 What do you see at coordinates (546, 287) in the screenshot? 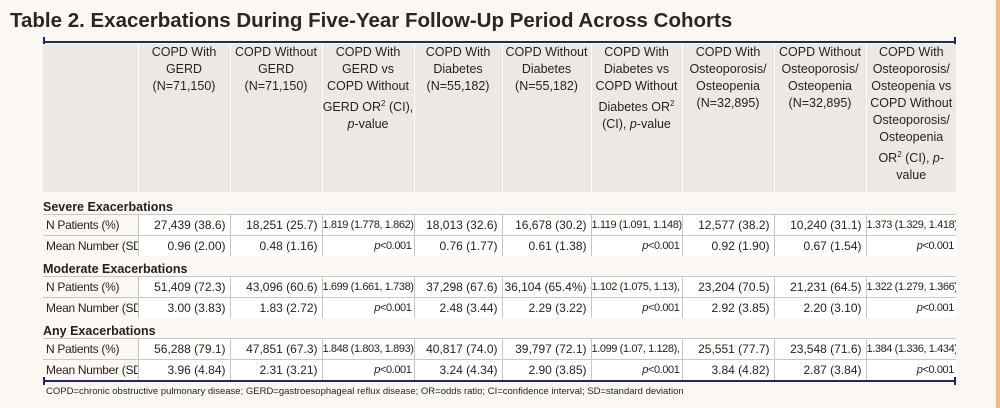
I see `table-cell: 36,104 (65.4%)` at bounding box center [546, 287].